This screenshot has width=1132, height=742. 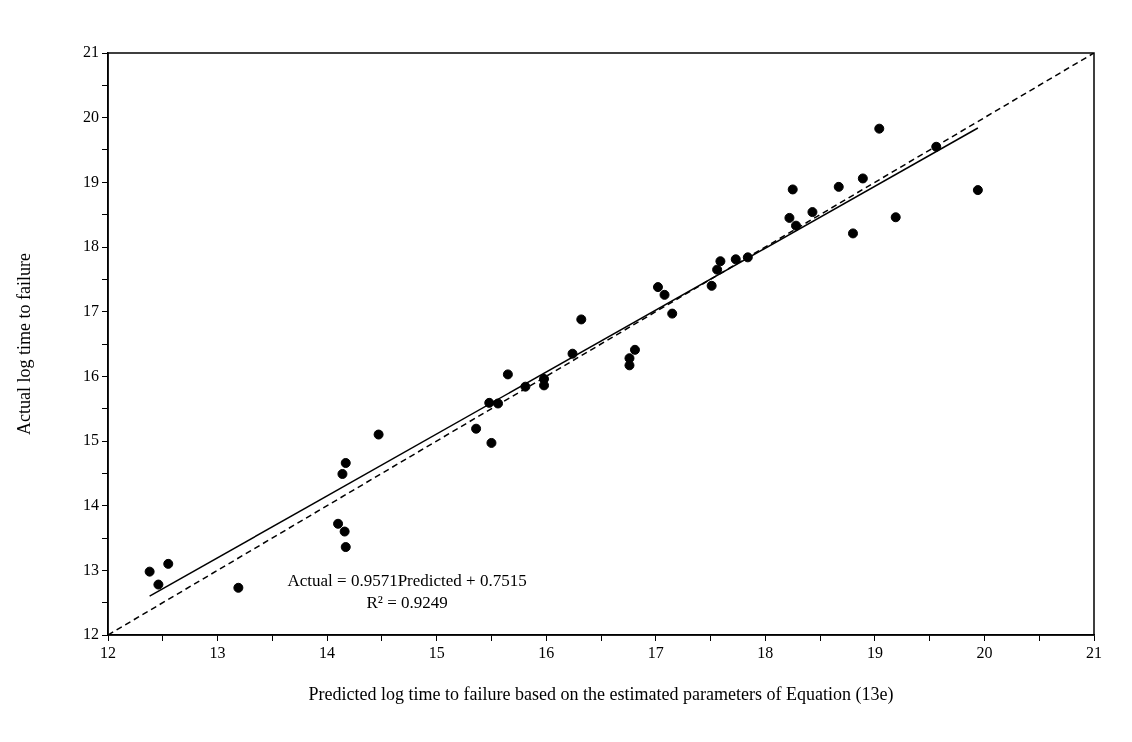 What do you see at coordinates (984, 652) in the screenshot?
I see `x-tick-label: 20` at bounding box center [984, 652].